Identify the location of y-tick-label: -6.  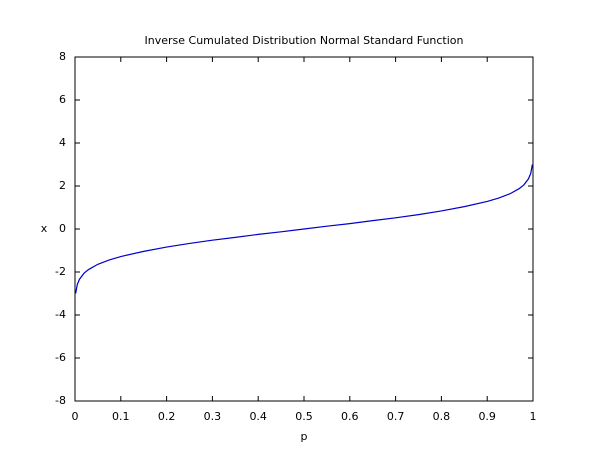
(60, 357).